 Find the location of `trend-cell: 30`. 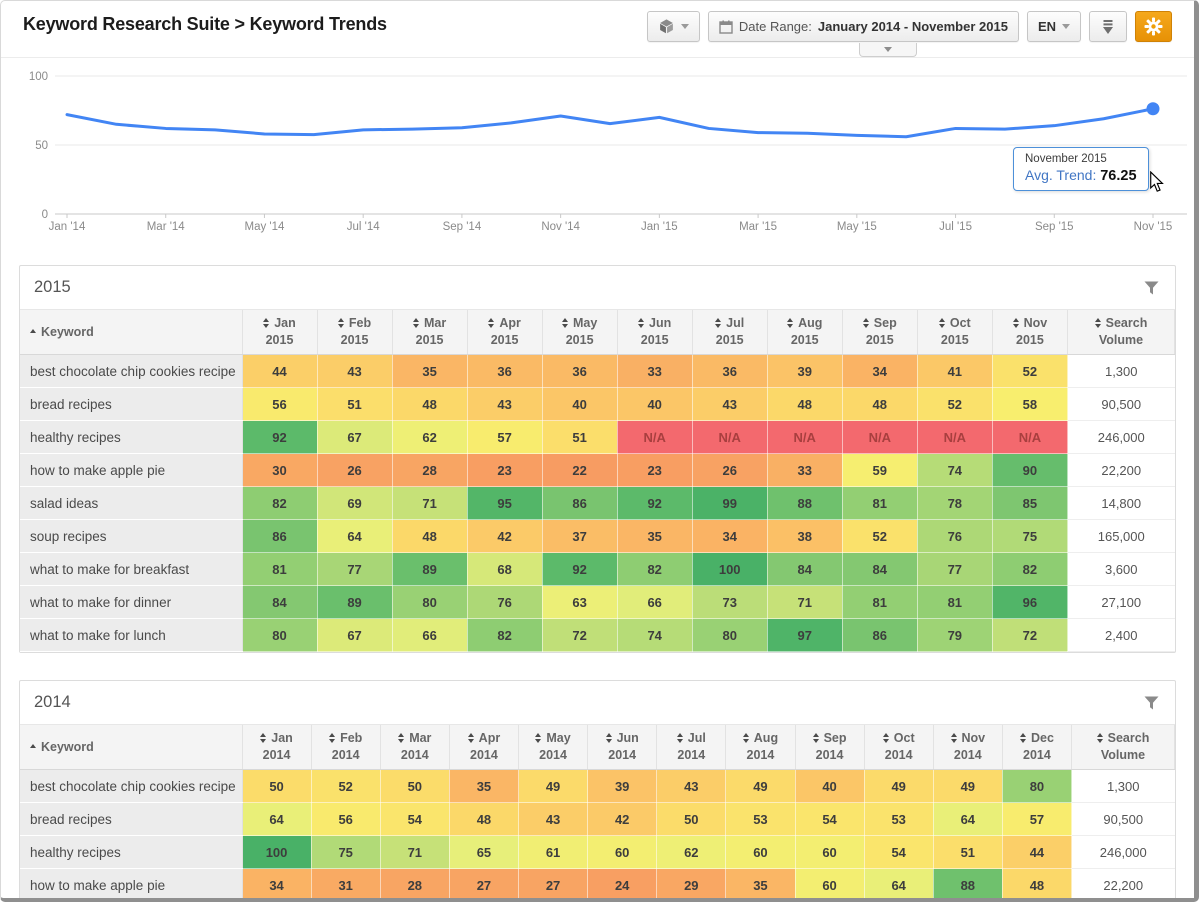

trend-cell: 30 is located at coordinates (280, 470).